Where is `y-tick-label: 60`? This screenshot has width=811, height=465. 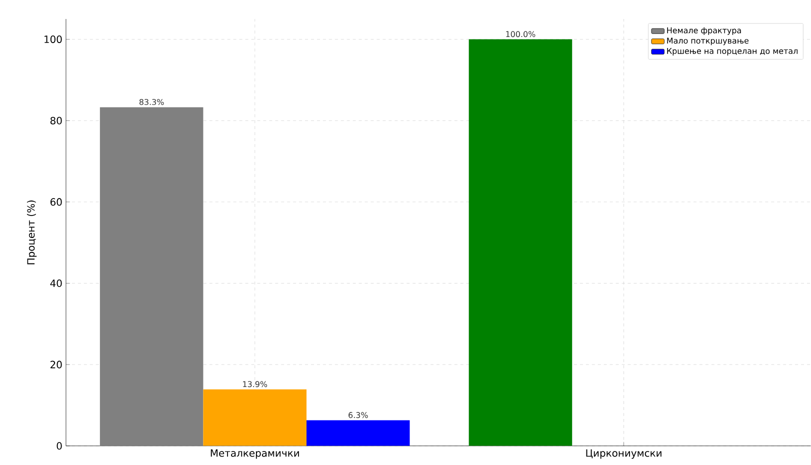
y-tick-label: 60 is located at coordinates (56, 202).